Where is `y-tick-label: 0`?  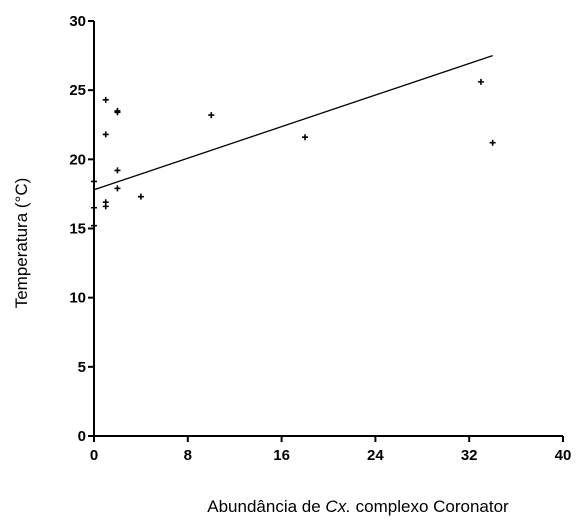 y-tick-label: 0 is located at coordinates (82, 436).